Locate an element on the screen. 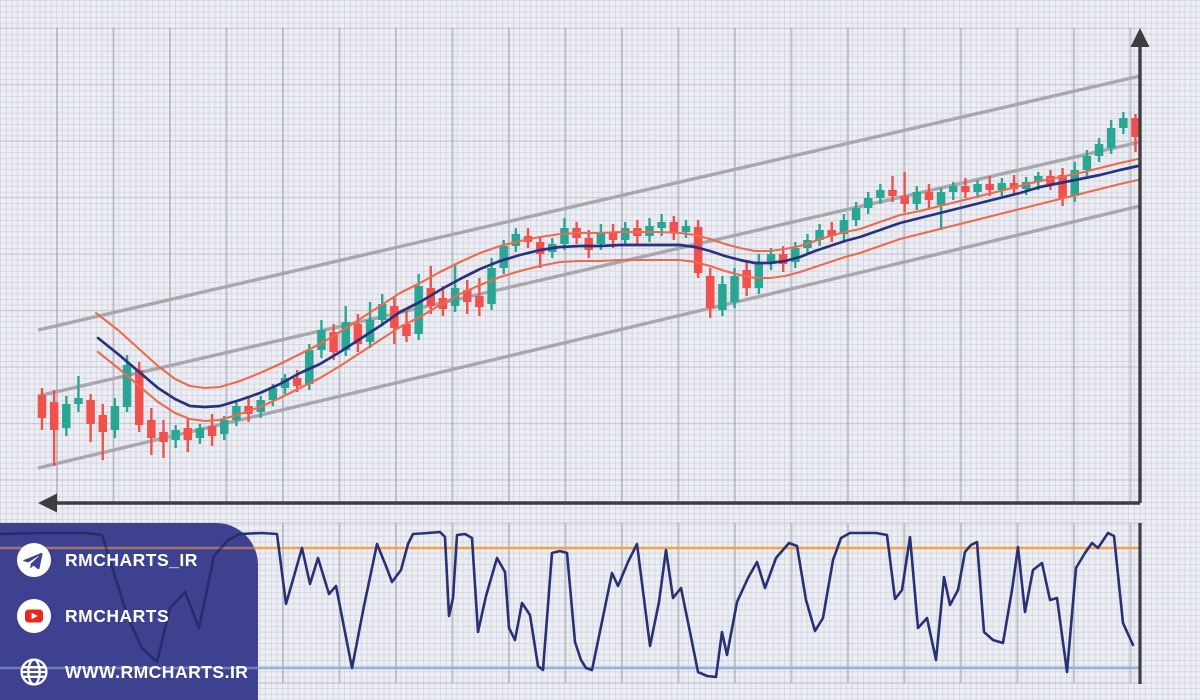 The height and width of the screenshot is (700, 1200). globe-icon is located at coordinates (34, 672).